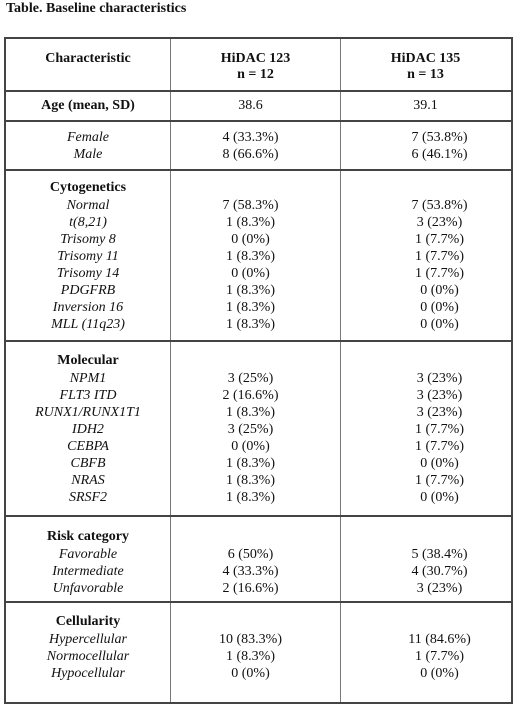  I want to click on header-hidac-123-name: HiDAC 123, so click(255, 58).